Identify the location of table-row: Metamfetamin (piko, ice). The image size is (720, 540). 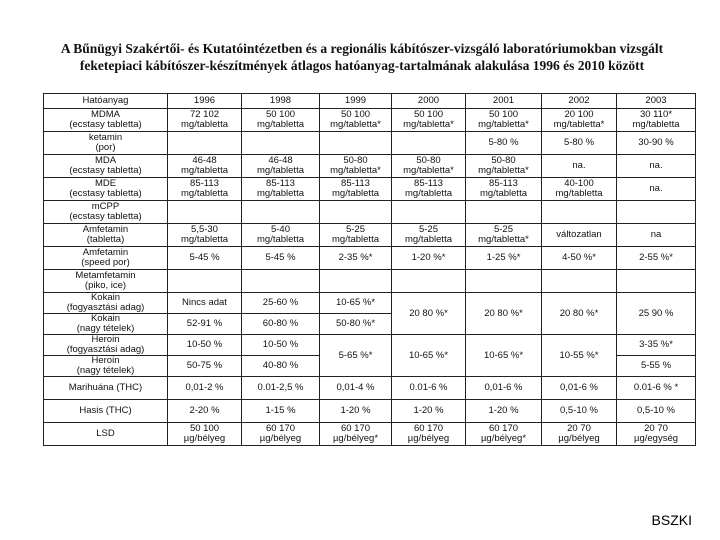
(369, 281).